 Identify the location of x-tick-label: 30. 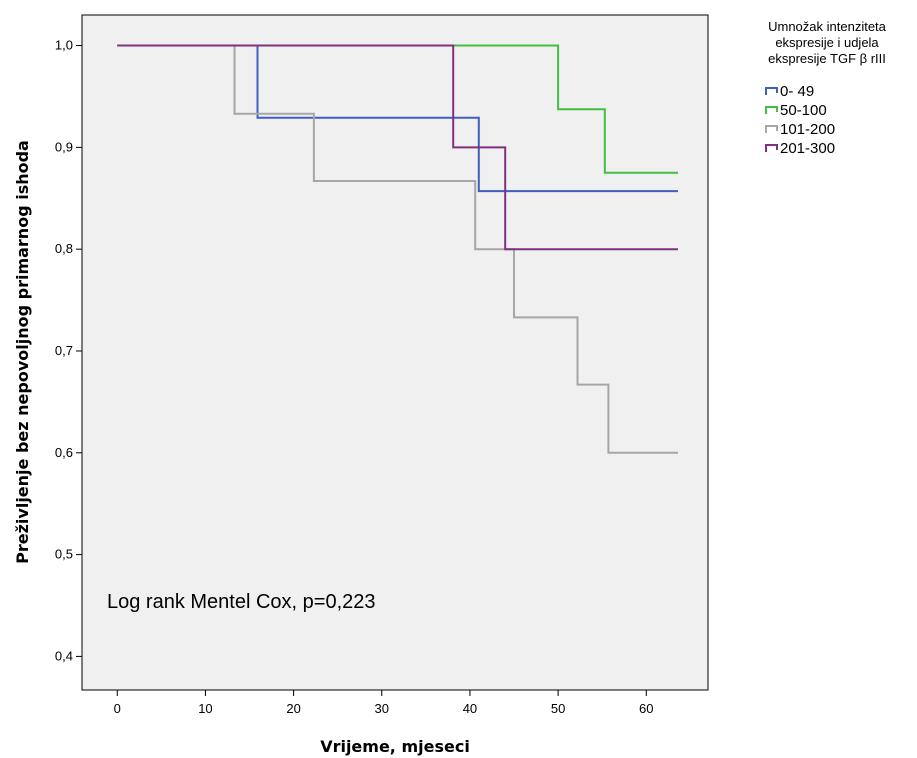
(382, 708).